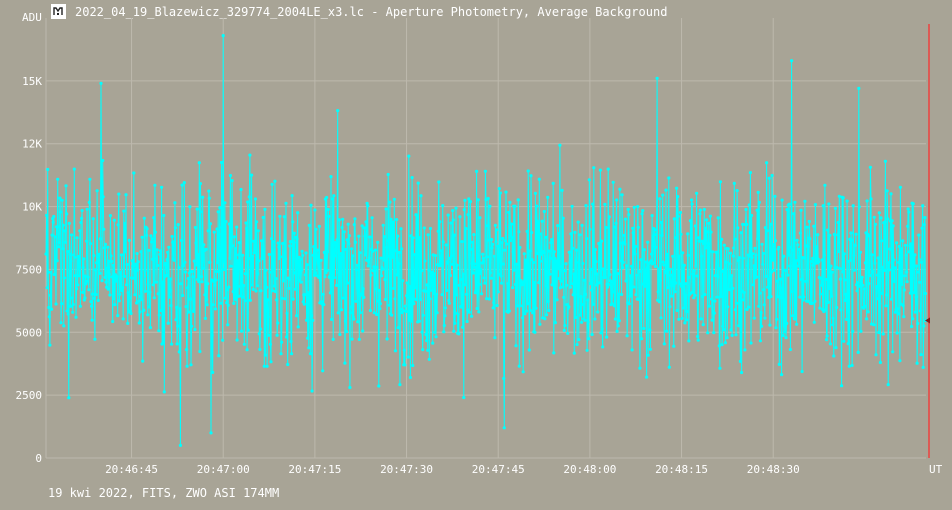 The width and height of the screenshot is (952, 510). I want to click on x-tick-label: 20:47:15, so click(314, 469).